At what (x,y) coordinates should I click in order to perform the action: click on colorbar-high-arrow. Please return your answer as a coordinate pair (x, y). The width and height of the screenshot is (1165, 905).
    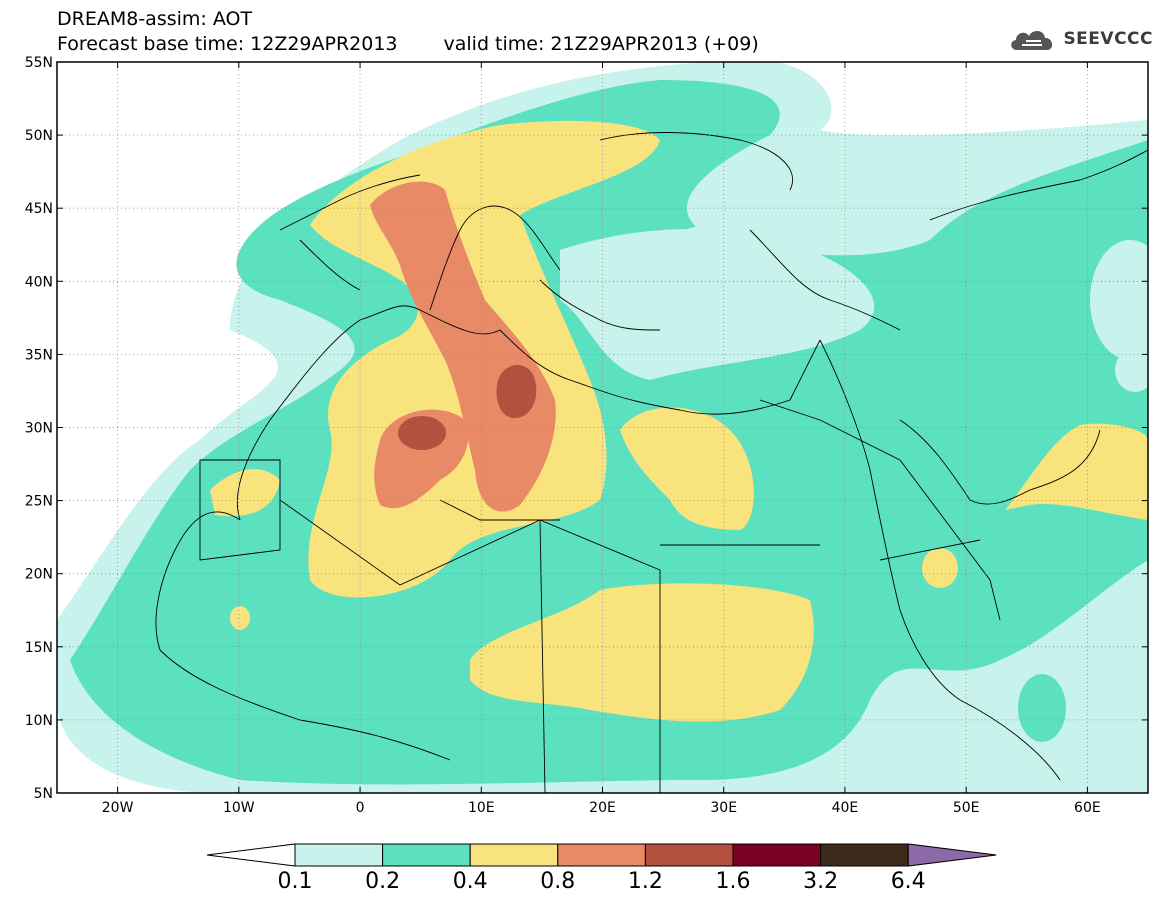
    Looking at the image, I should click on (952, 855).